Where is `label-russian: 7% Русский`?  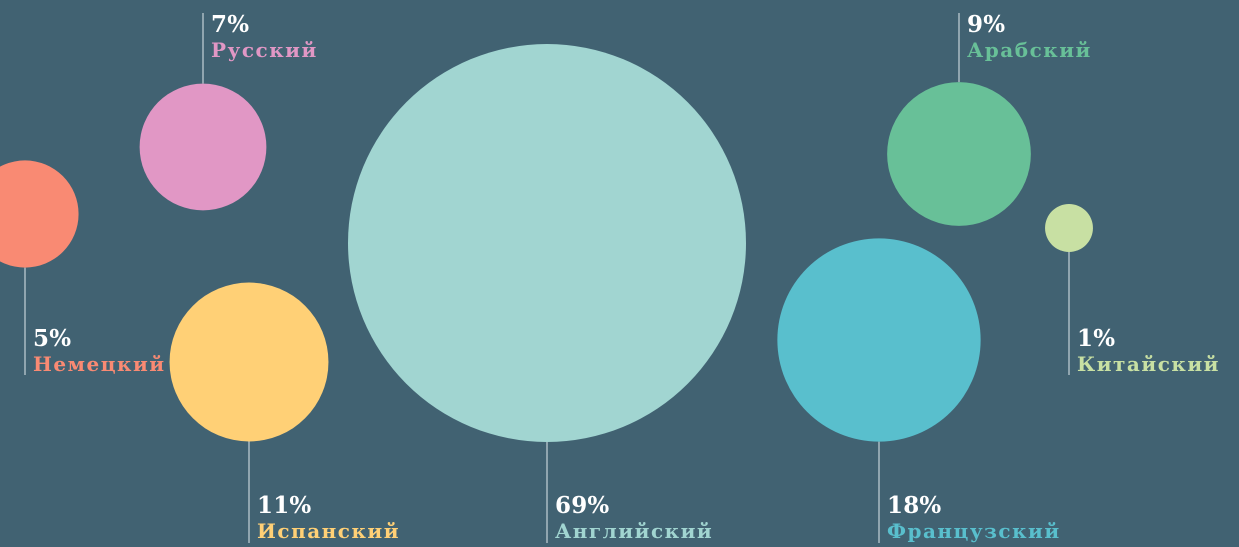 label-russian: 7% Русский is located at coordinates (264, 36).